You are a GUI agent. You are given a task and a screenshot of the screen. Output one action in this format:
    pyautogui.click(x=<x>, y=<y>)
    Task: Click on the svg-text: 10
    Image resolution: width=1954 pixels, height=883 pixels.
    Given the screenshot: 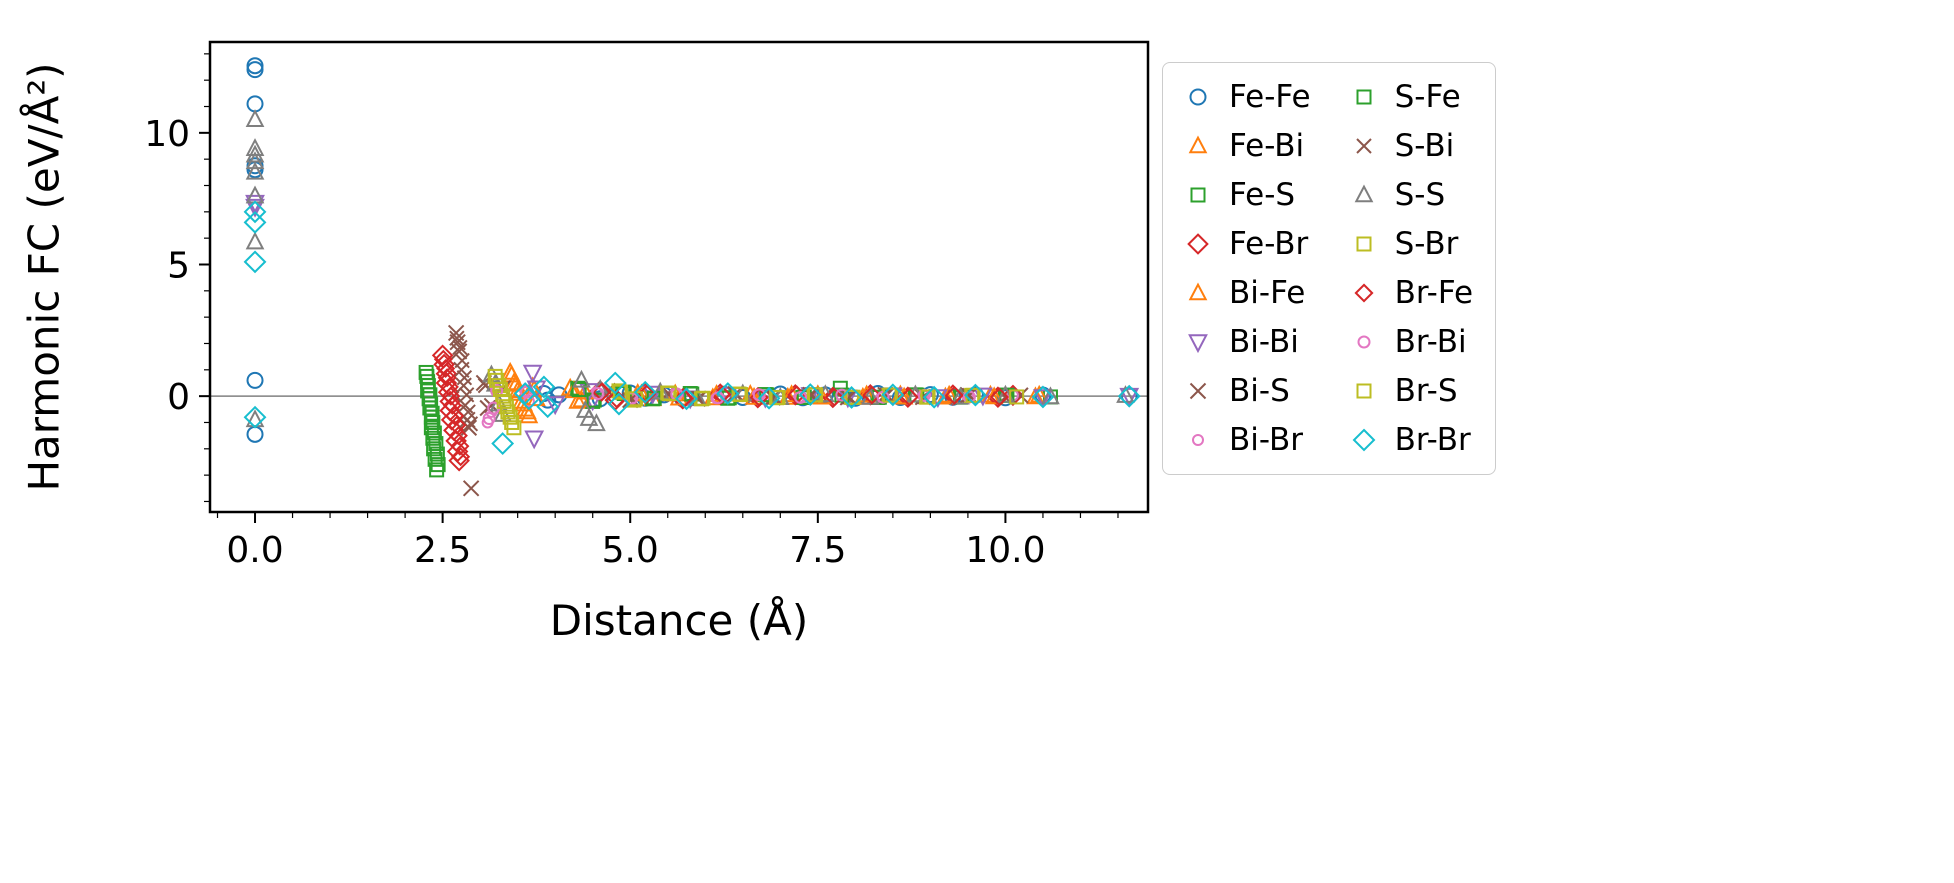 What is the action you would take?
    pyautogui.click(x=167, y=134)
    